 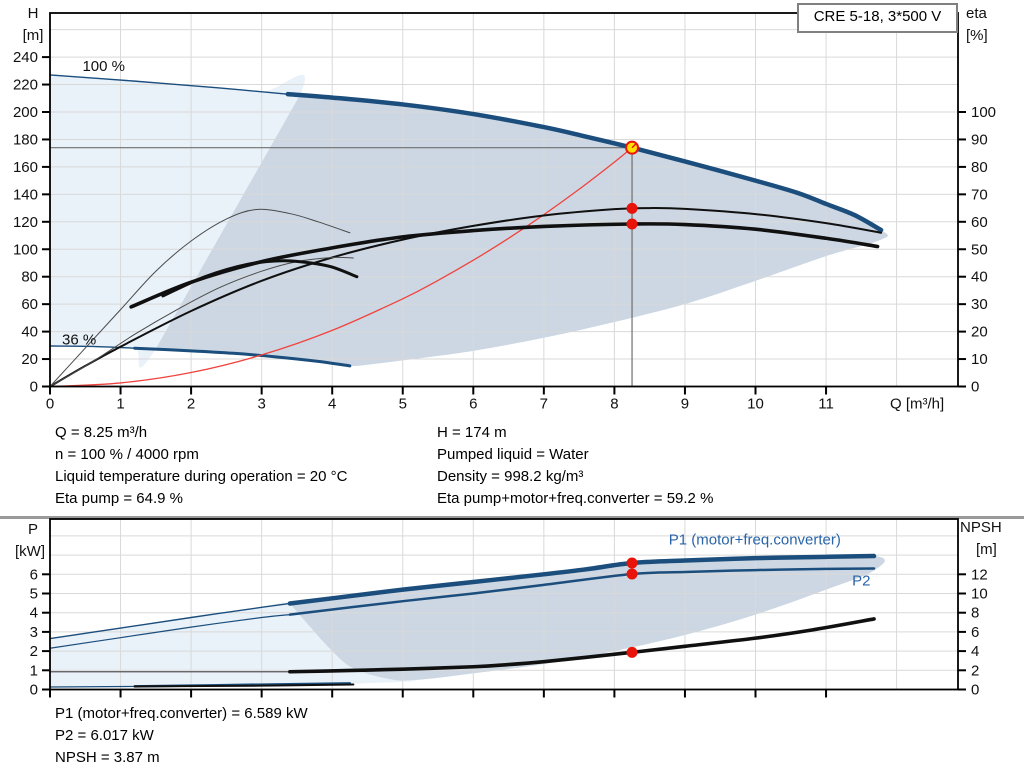 I want to click on x-tick-label: 1, so click(x=120, y=404).